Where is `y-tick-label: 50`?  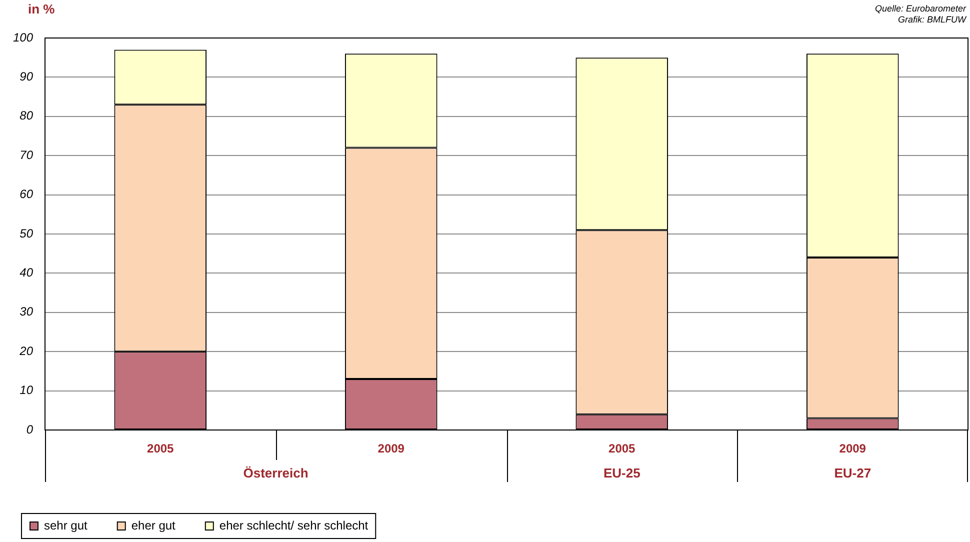 y-tick-label: 50 is located at coordinates (27, 233).